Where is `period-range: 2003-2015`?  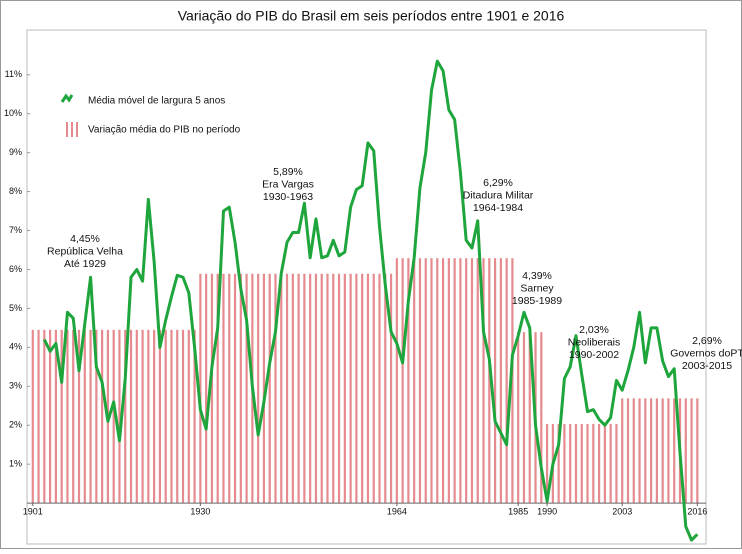 period-range: 2003-2015 is located at coordinates (707, 366).